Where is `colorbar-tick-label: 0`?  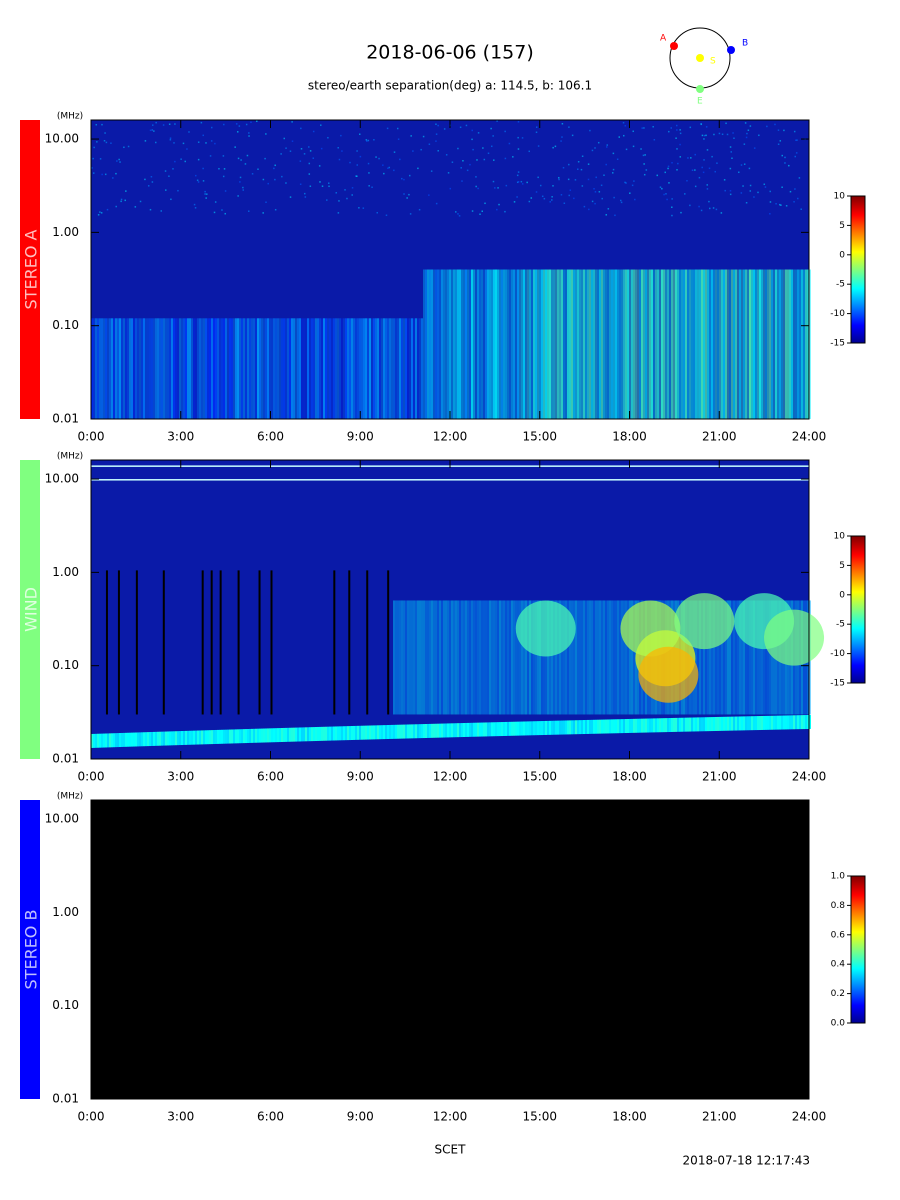
colorbar-tick-label: 0 is located at coordinates (842, 595).